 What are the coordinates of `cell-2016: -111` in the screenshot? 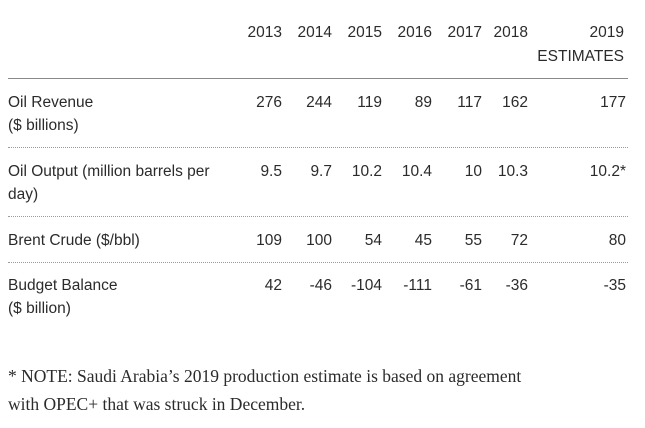 It's located at (417, 285).